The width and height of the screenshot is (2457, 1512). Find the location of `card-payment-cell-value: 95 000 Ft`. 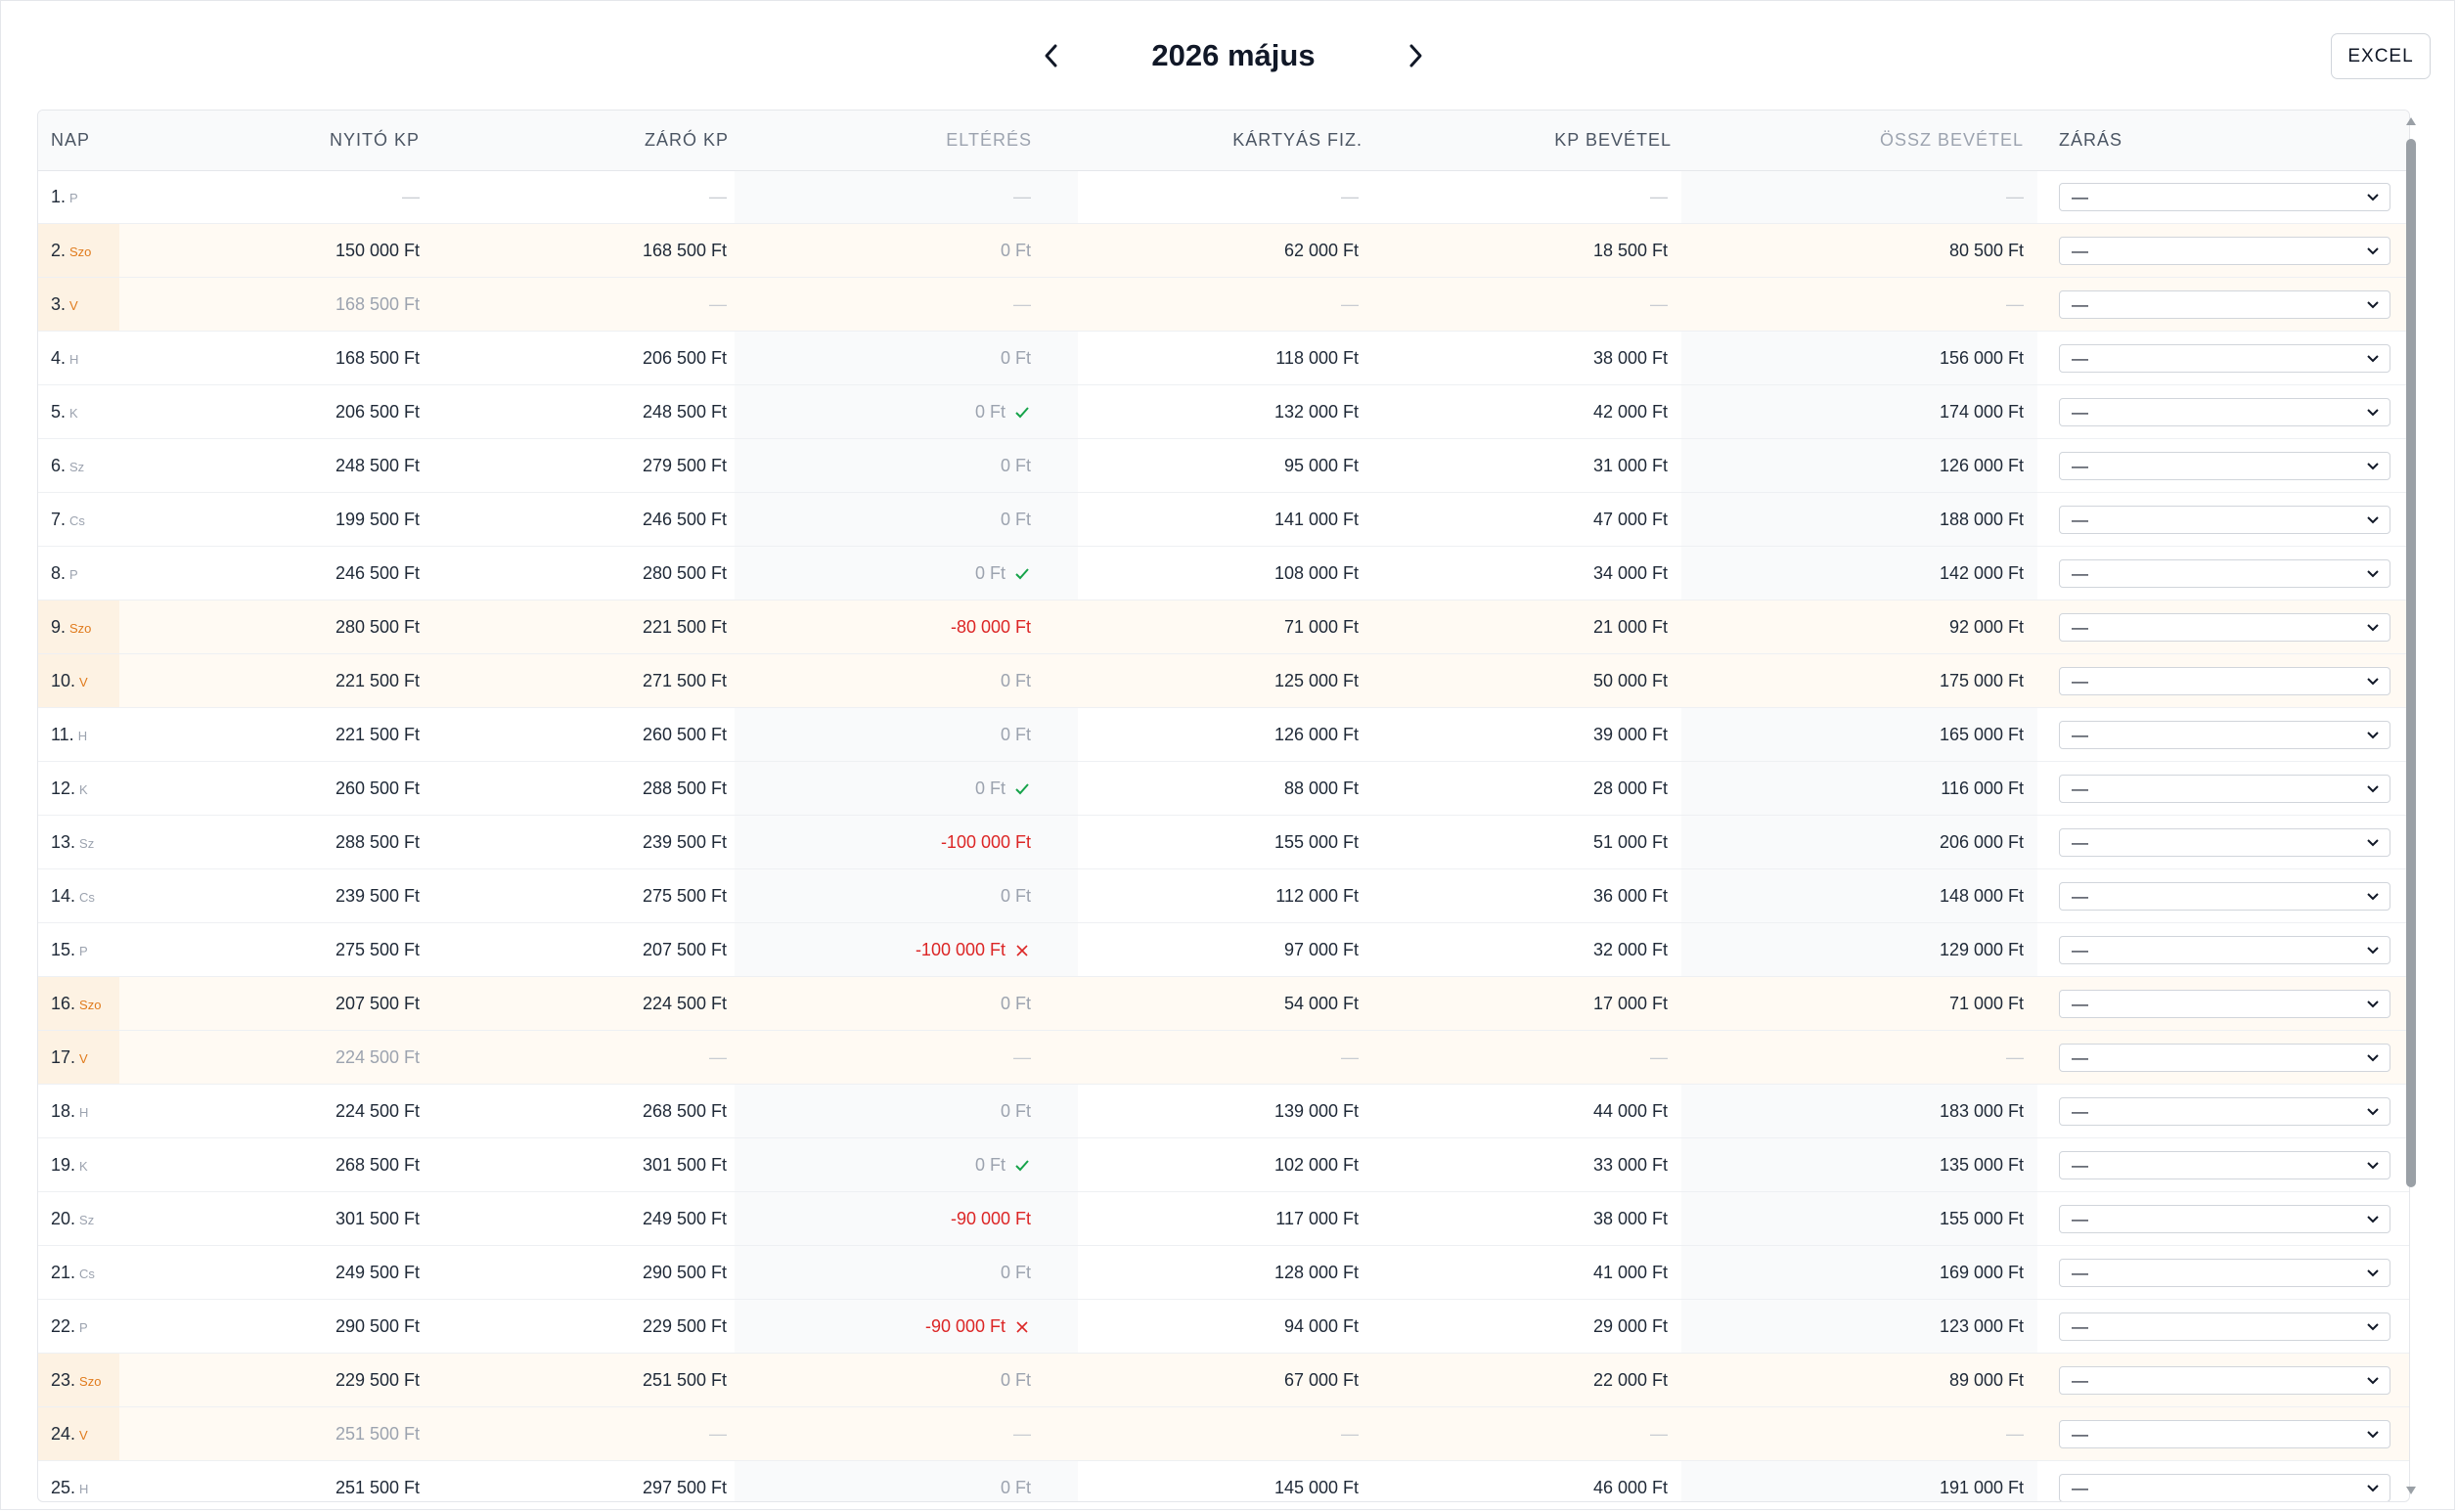

card-payment-cell-value: 95 000 Ft is located at coordinates (1321, 466).